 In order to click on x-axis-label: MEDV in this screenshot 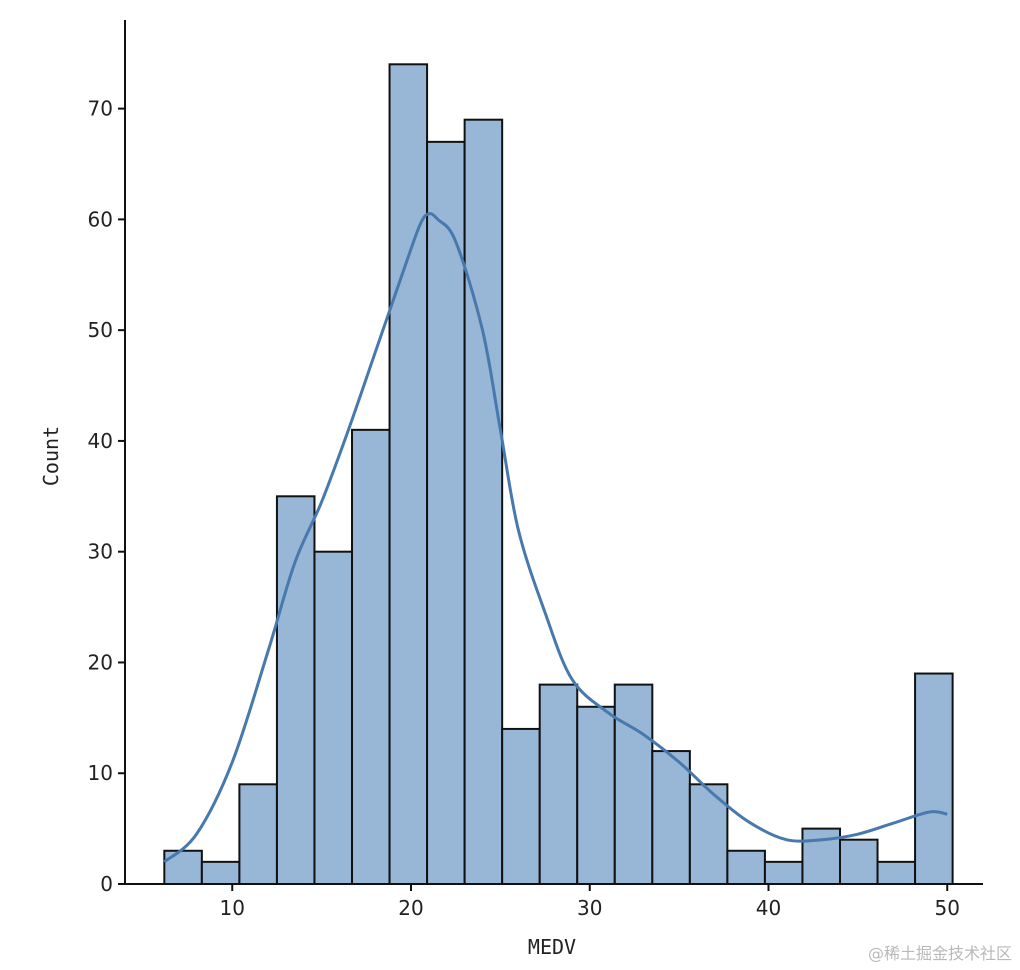, I will do `click(552, 947)`.